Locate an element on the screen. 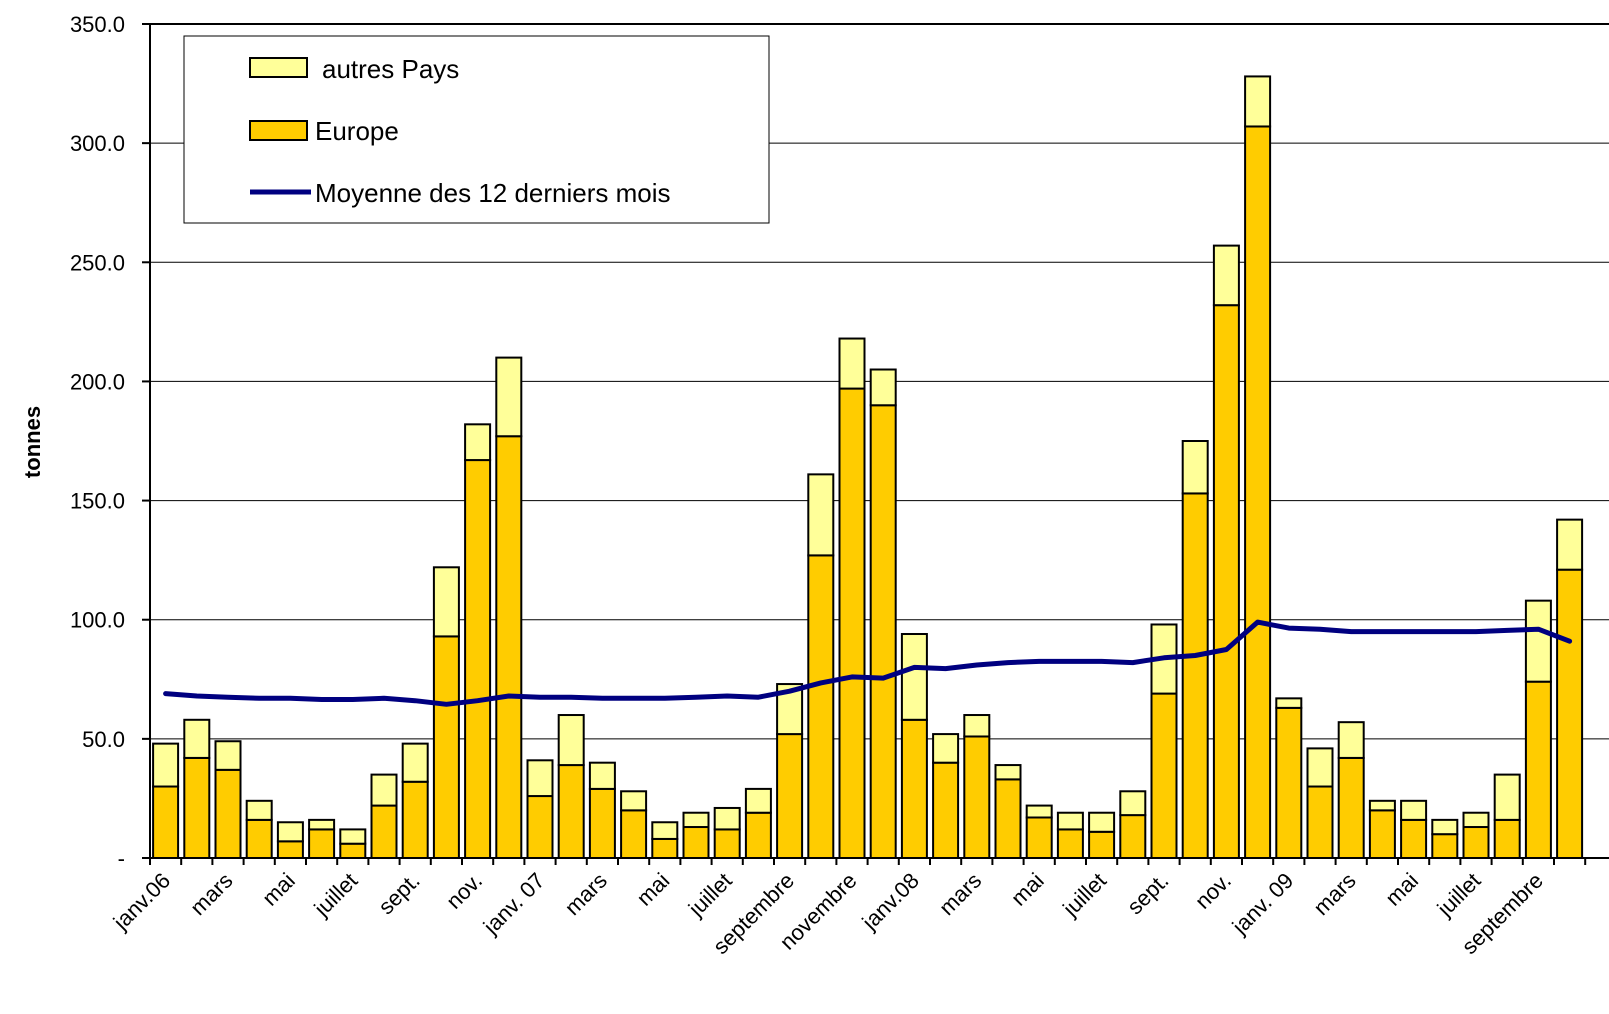  x-tick-label: sept. is located at coordinates (1147, 893).